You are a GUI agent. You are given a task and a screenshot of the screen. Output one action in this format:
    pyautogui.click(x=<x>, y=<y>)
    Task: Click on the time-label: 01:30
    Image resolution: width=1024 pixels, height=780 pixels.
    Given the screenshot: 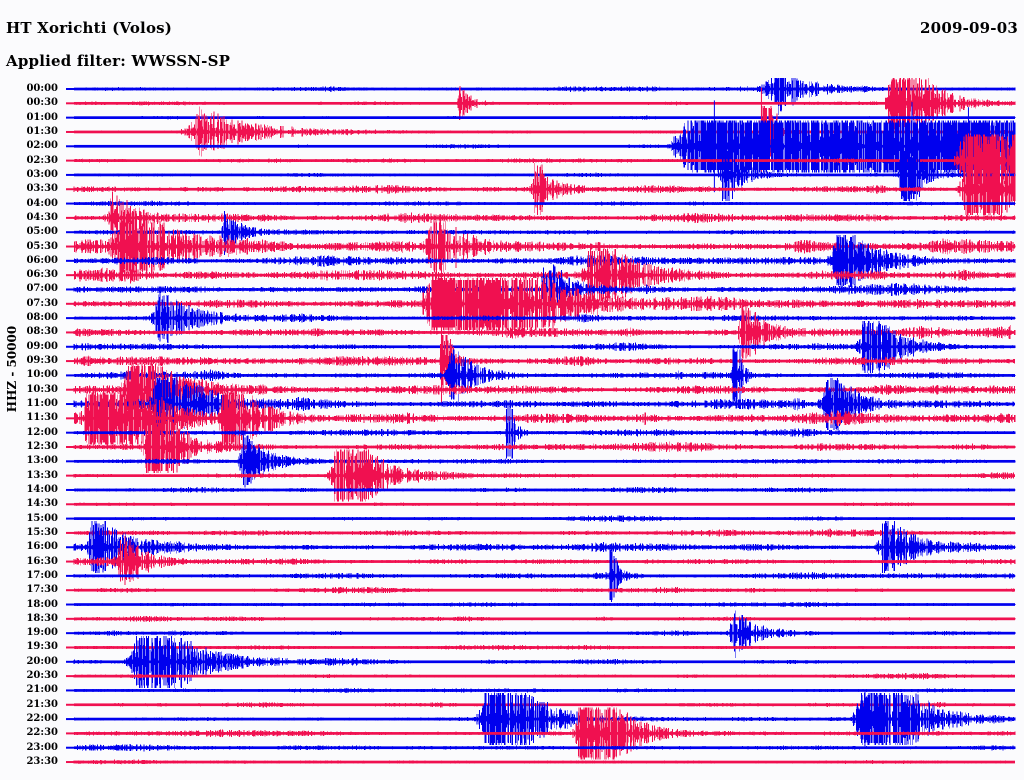 What is the action you would take?
    pyautogui.click(x=42, y=131)
    